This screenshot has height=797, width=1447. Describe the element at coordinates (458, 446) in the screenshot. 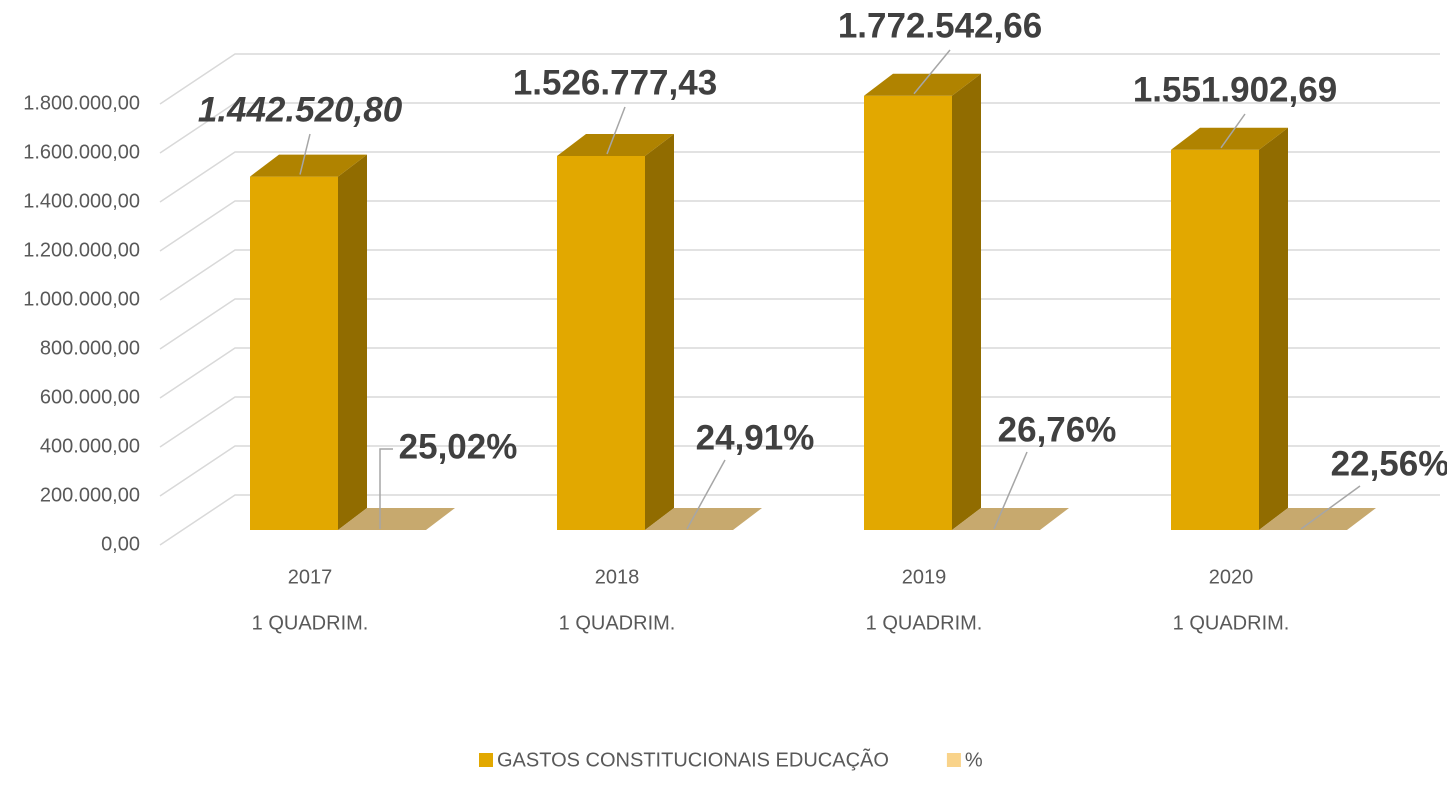

I see `data-label: 25,02%` at that location.